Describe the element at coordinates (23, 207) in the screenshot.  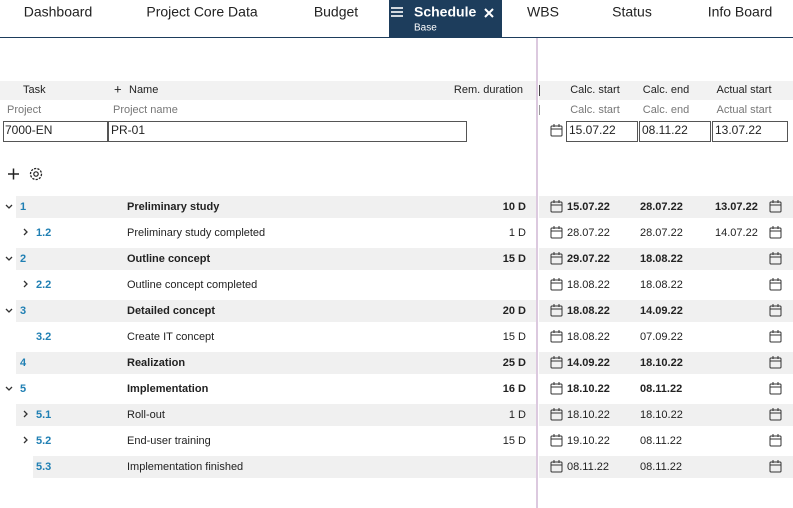
I see `task-id: 1` at that location.